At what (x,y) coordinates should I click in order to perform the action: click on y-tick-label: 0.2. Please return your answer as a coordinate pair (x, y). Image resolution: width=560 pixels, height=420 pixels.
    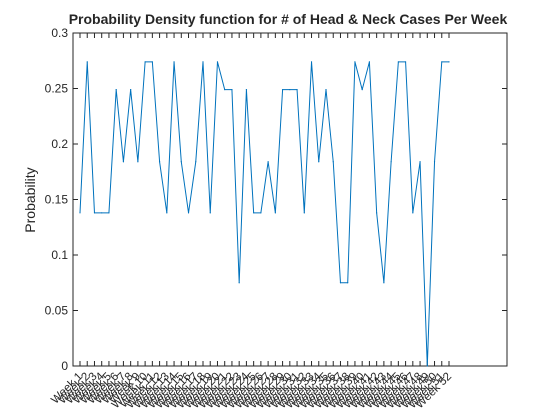
    Looking at the image, I should click on (59, 144).